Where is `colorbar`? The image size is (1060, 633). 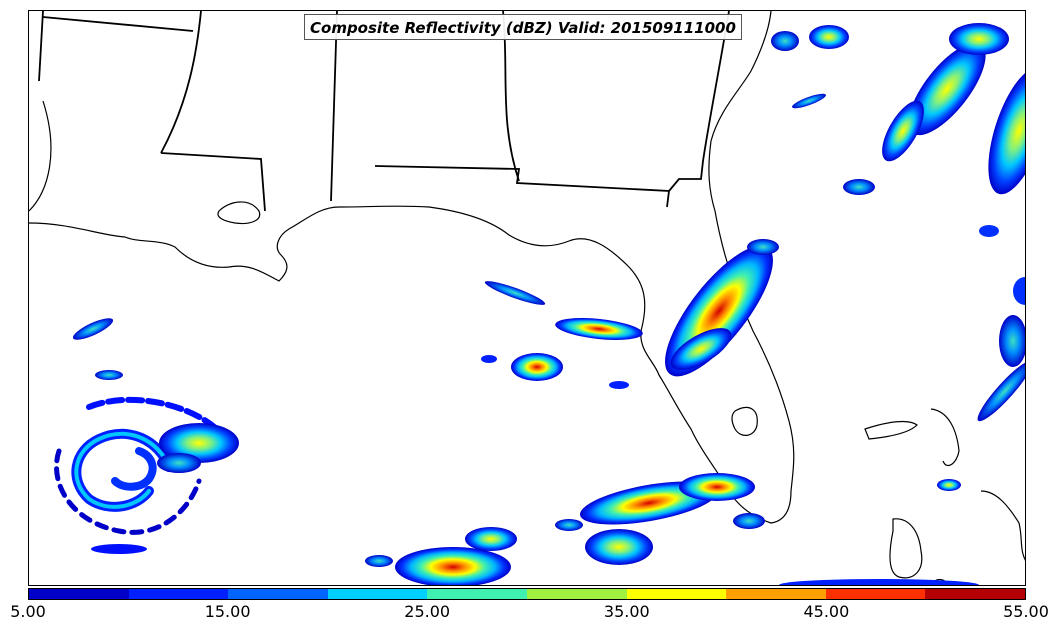
colorbar is located at coordinates (527, 594).